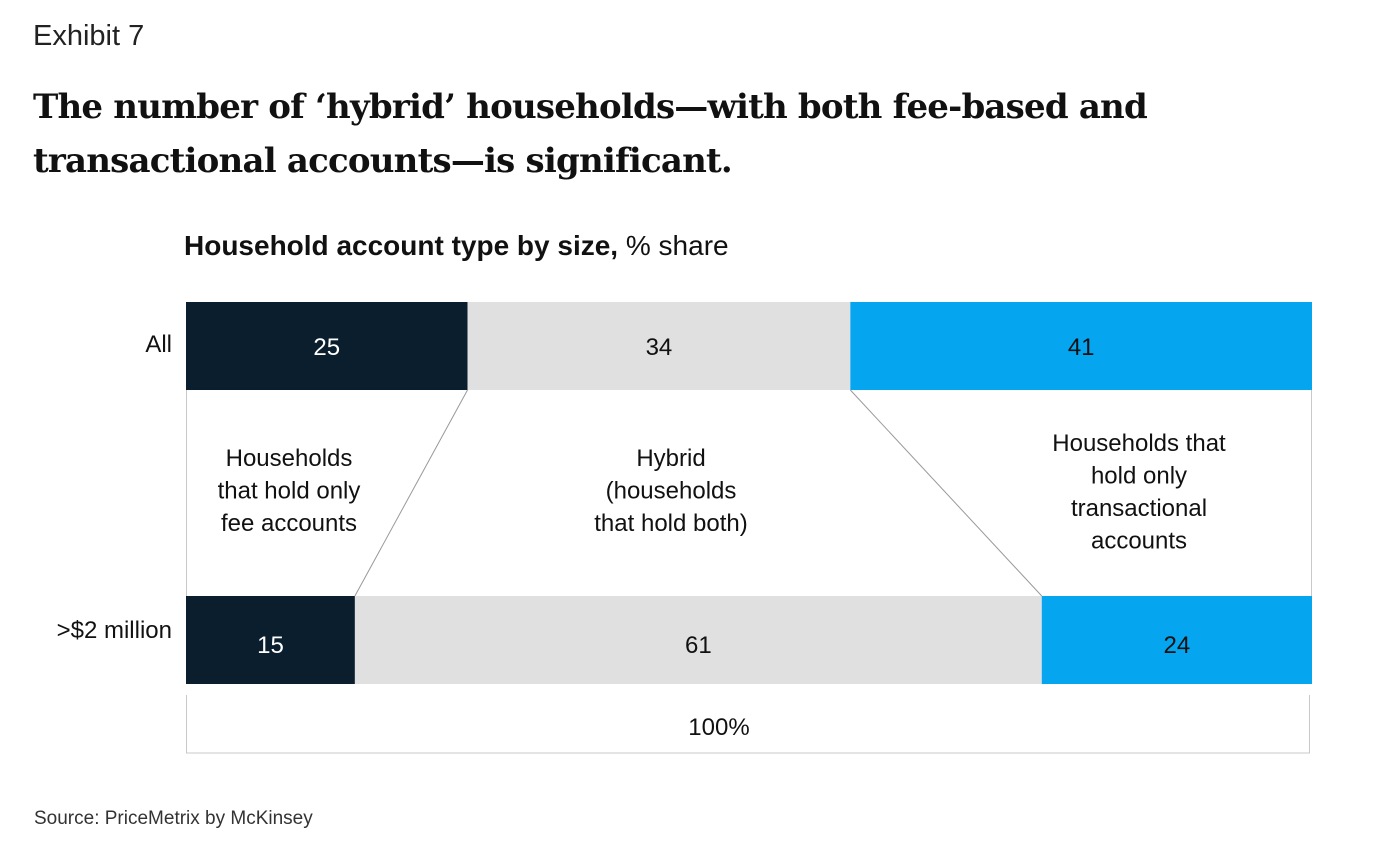 The width and height of the screenshot is (1400, 862). Describe the element at coordinates (1139, 541) in the screenshot. I see `segment-description-line: accounts` at that location.